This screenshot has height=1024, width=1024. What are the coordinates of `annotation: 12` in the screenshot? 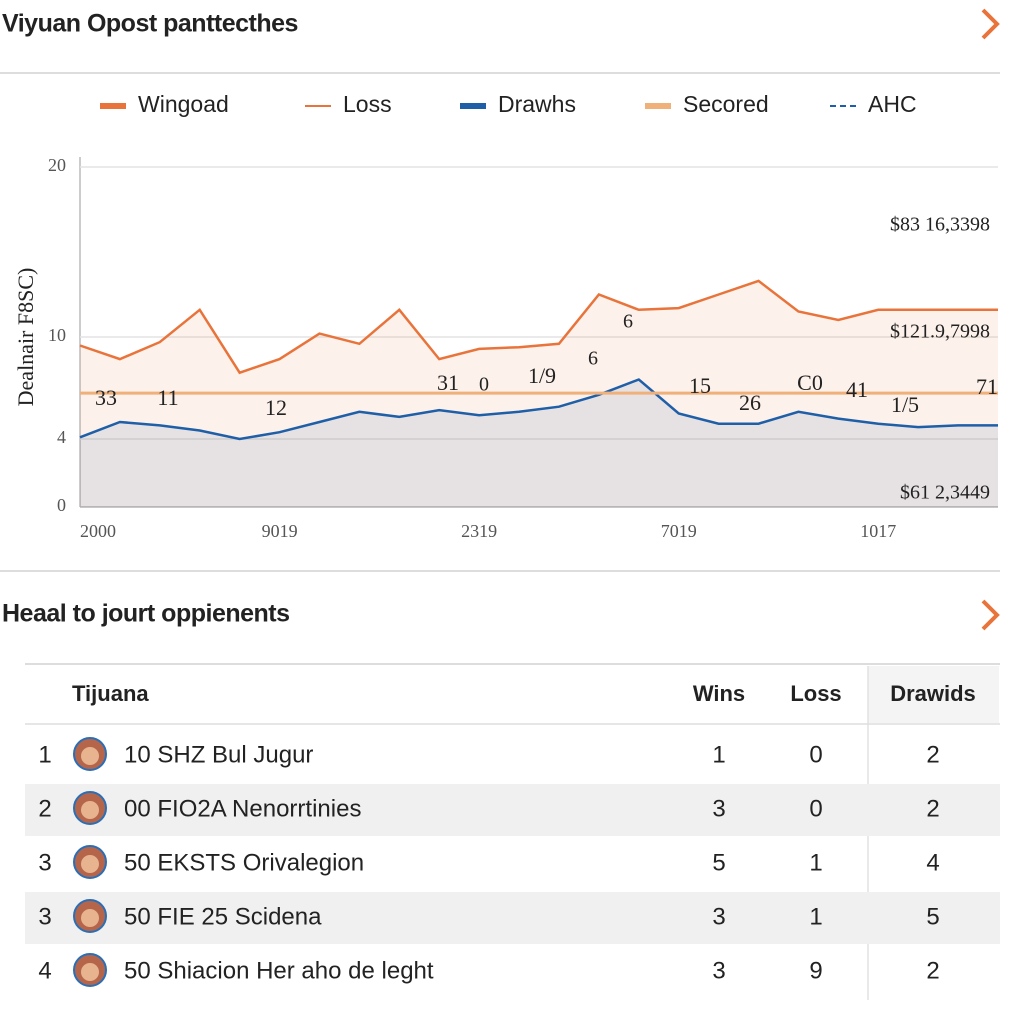 It's located at (276, 407).